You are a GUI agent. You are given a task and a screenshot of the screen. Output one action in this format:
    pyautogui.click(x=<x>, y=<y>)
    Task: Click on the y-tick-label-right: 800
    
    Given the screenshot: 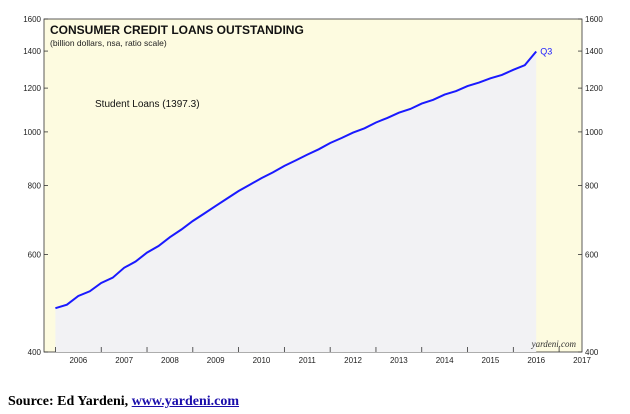 What is the action you would take?
    pyautogui.click(x=592, y=186)
    